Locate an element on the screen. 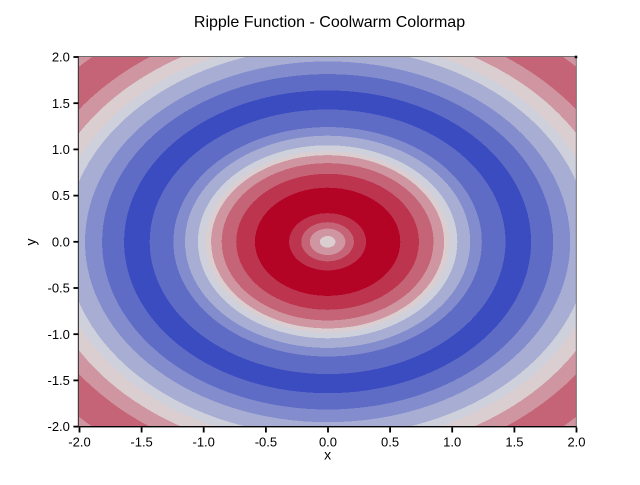 Image resolution: width=640 pixels, height=485 pixels. svg-text: y is located at coordinates (31, 242).